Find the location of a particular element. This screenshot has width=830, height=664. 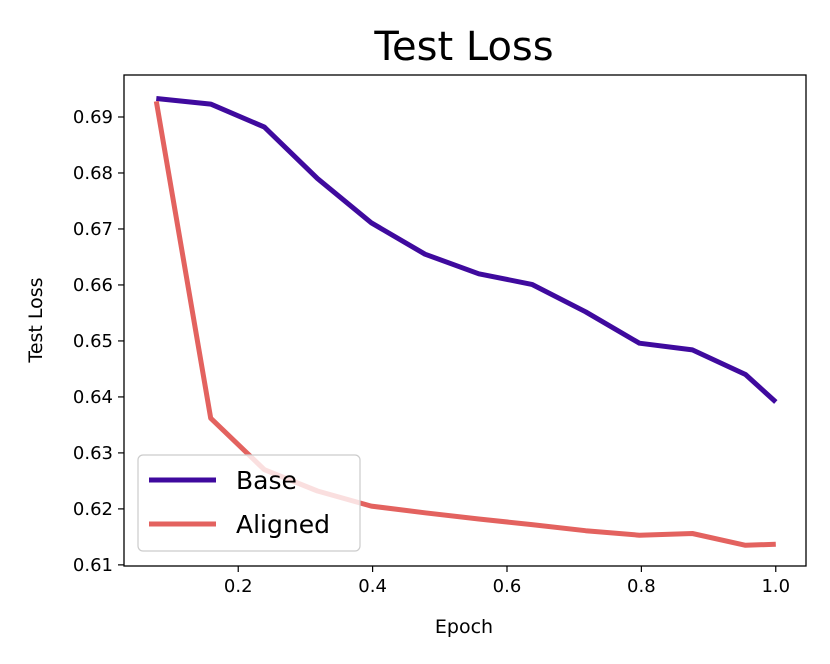

x-tick-label: 0.6 is located at coordinates (507, 586).